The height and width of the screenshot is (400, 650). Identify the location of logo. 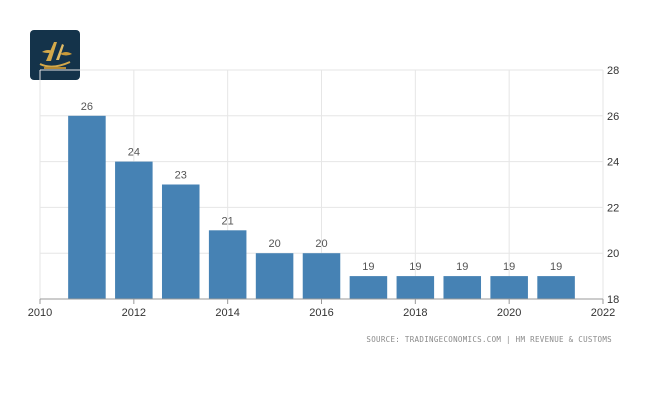
(55, 55).